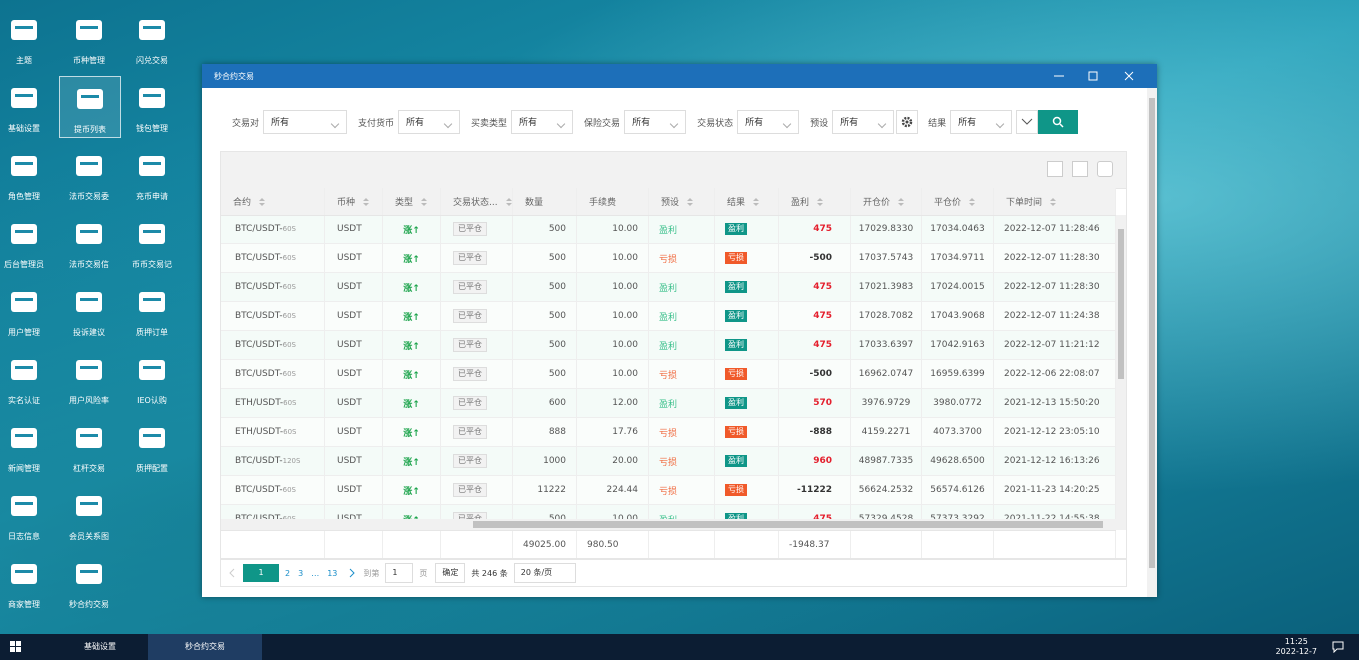  I want to click on icon-label: 角色管理, so click(24, 196).